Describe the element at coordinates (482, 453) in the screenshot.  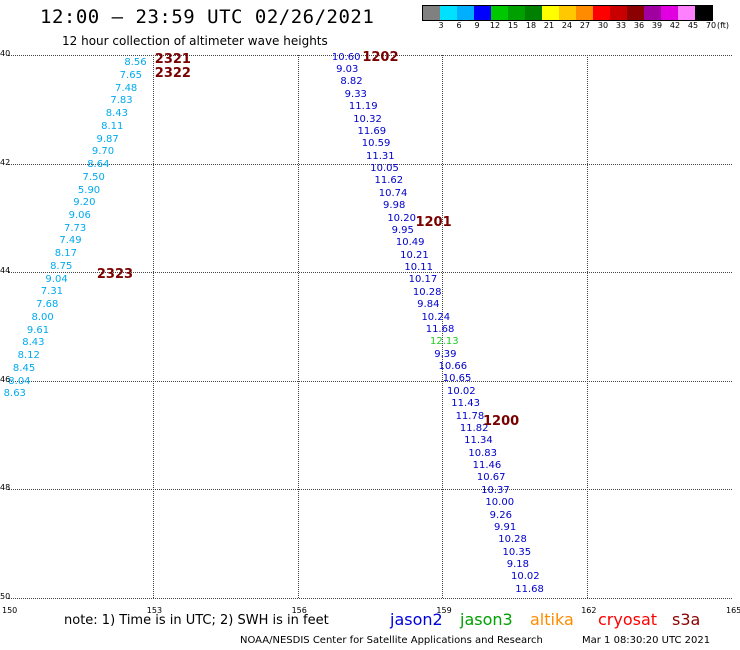
I see `wave-height-value: 10.83` at that location.